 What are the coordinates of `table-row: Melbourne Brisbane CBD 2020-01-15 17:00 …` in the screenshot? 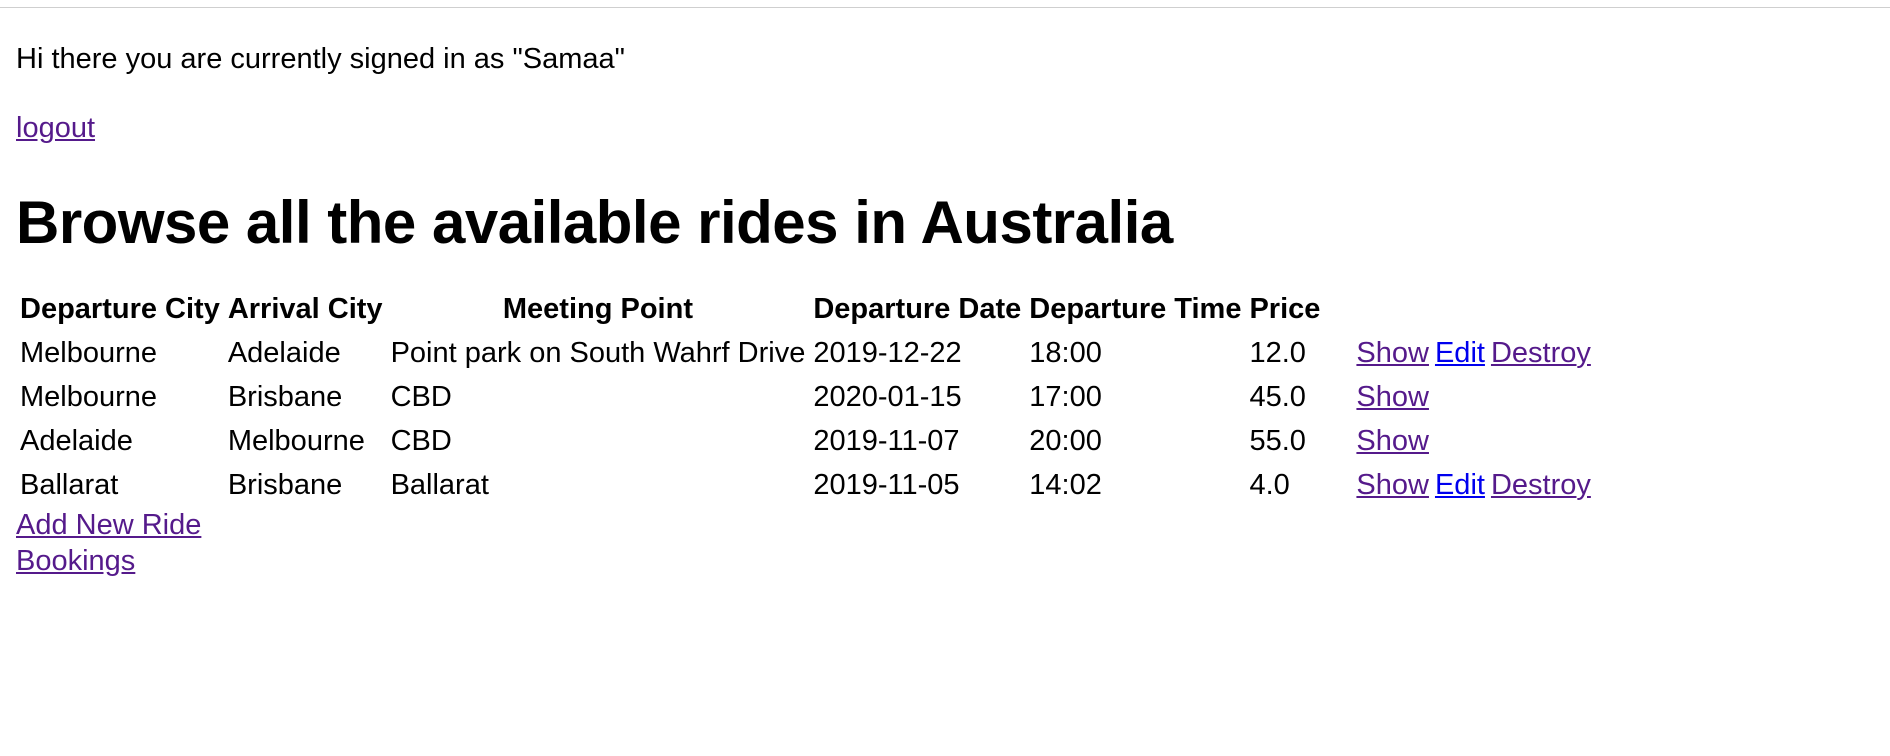 It's located at (808, 397).